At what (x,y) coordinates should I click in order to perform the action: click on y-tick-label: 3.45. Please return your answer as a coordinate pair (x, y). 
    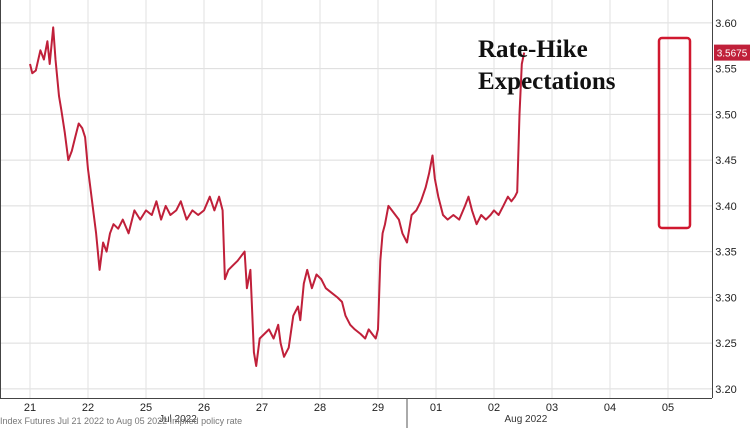
    Looking at the image, I should click on (725, 161).